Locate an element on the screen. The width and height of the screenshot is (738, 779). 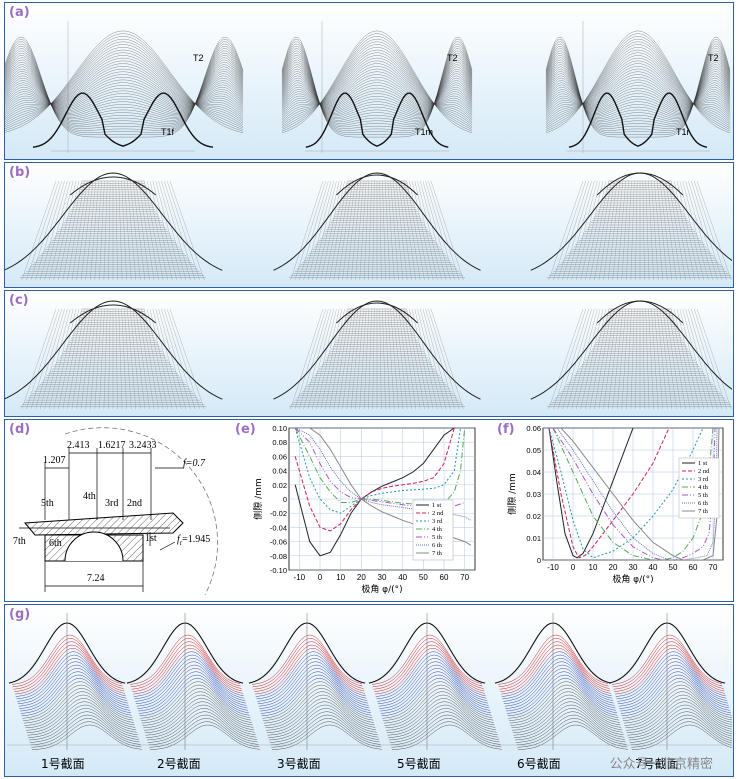
caption-section-2: 2号截面 is located at coordinates (179, 764).